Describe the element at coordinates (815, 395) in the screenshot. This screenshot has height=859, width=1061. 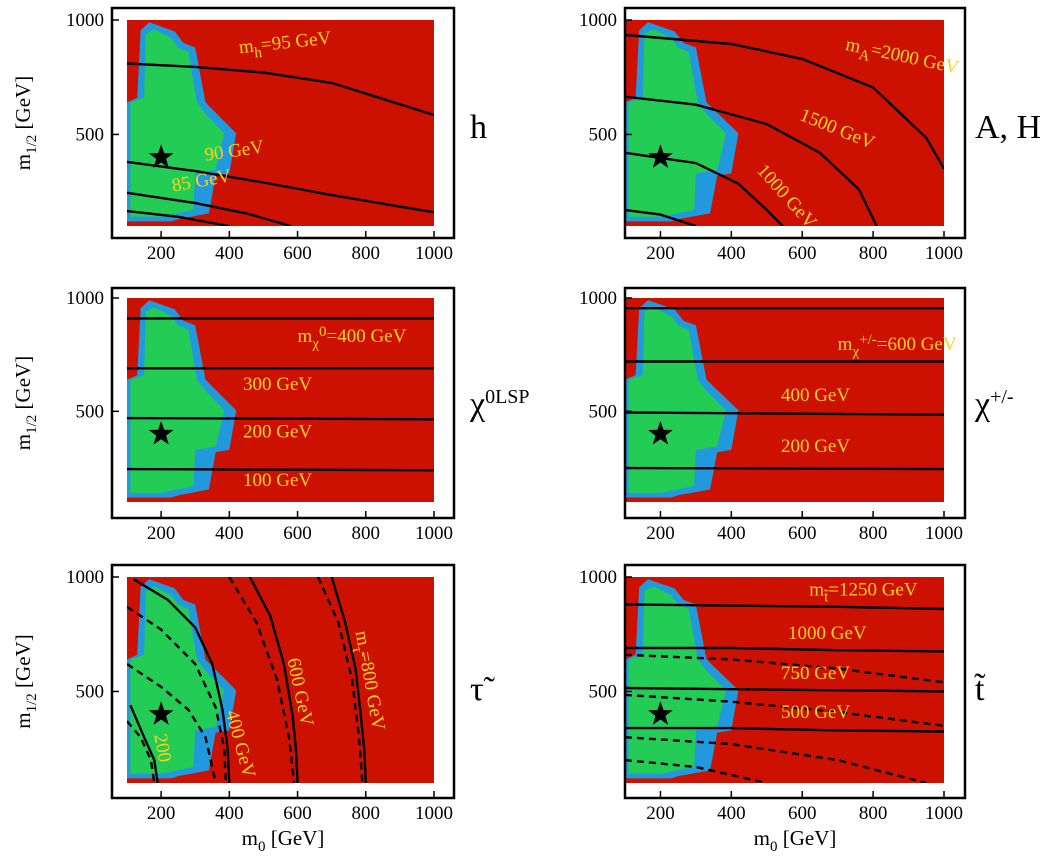
I see `contour-label-1: 400 GeV` at that location.